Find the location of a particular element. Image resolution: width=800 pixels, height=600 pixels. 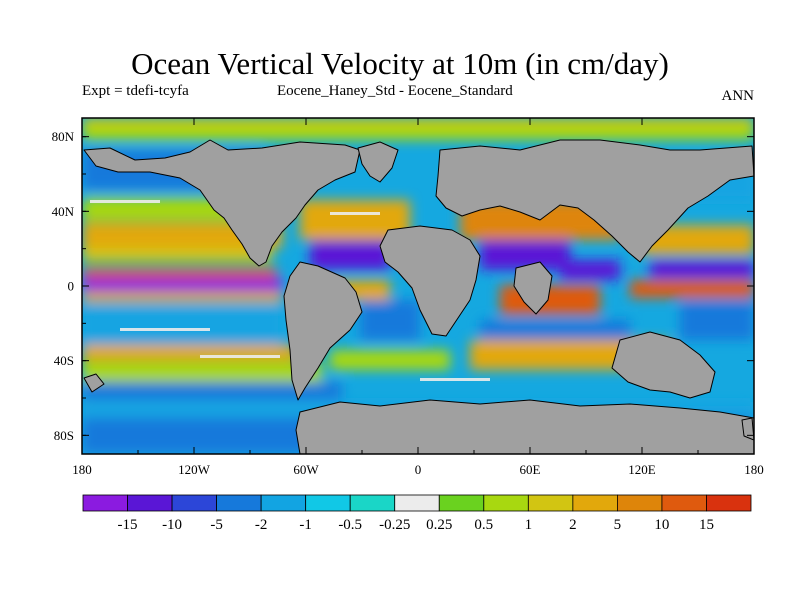

colorbar-label: -0.5 is located at coordinates (350, 525).